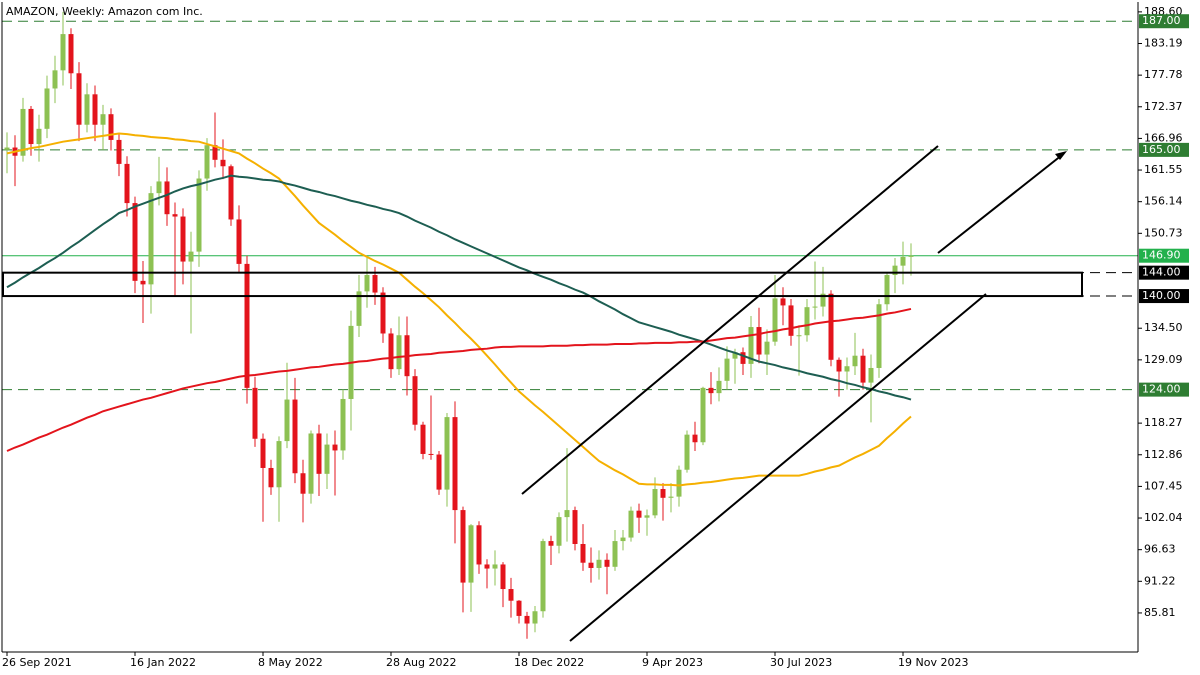 Image resolution: width=1200 pixels, height=675 pixels. I want to click on x-tick-label: 19 Nov 2023, so click(933, 662).